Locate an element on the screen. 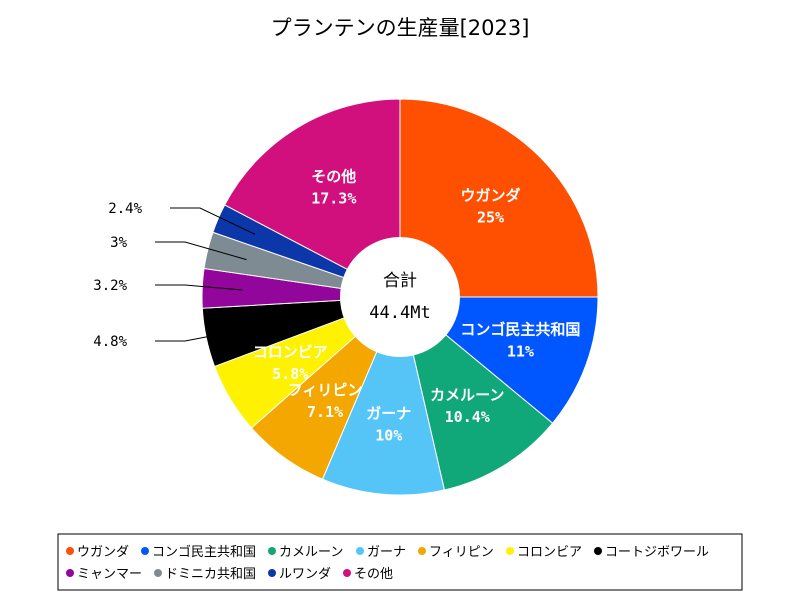  slice-0-value-label: 25% is located at coordinates (490, 217).